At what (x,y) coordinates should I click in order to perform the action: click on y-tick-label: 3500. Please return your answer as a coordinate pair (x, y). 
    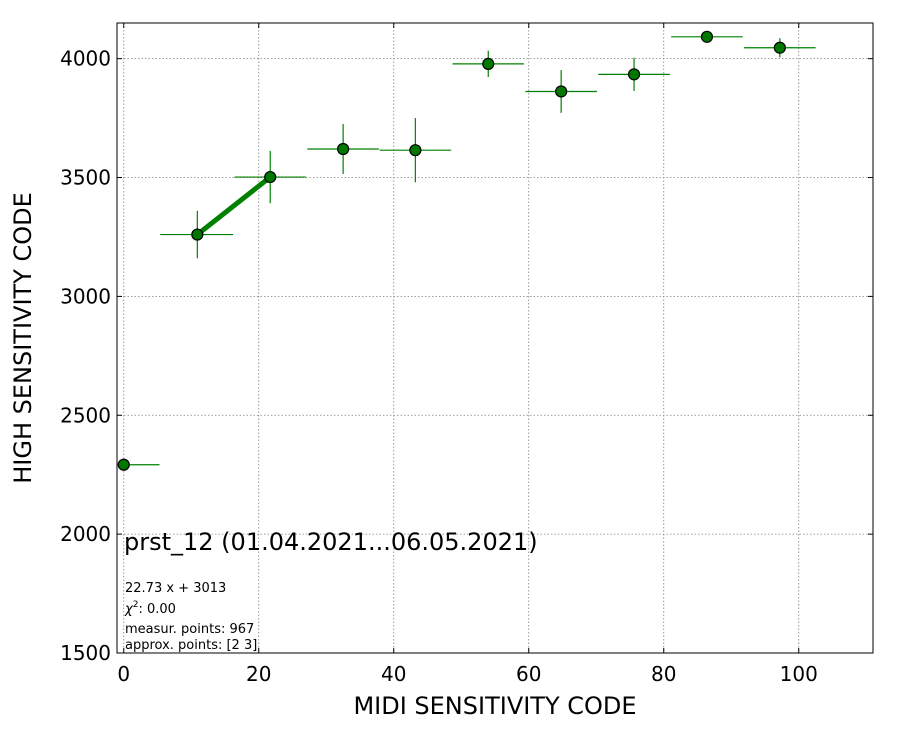
    Looking at the image, I should click on (85, 178).